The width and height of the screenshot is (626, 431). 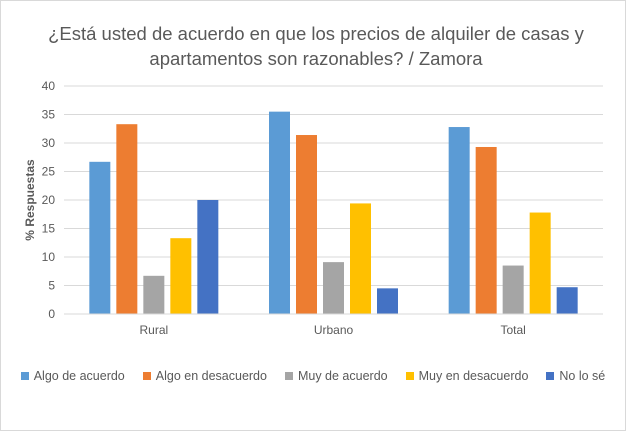 What do you see at coordinates (49, 172) in the screenshot?
I see `y-tick-label: 25` at bounding box center [49, 172].